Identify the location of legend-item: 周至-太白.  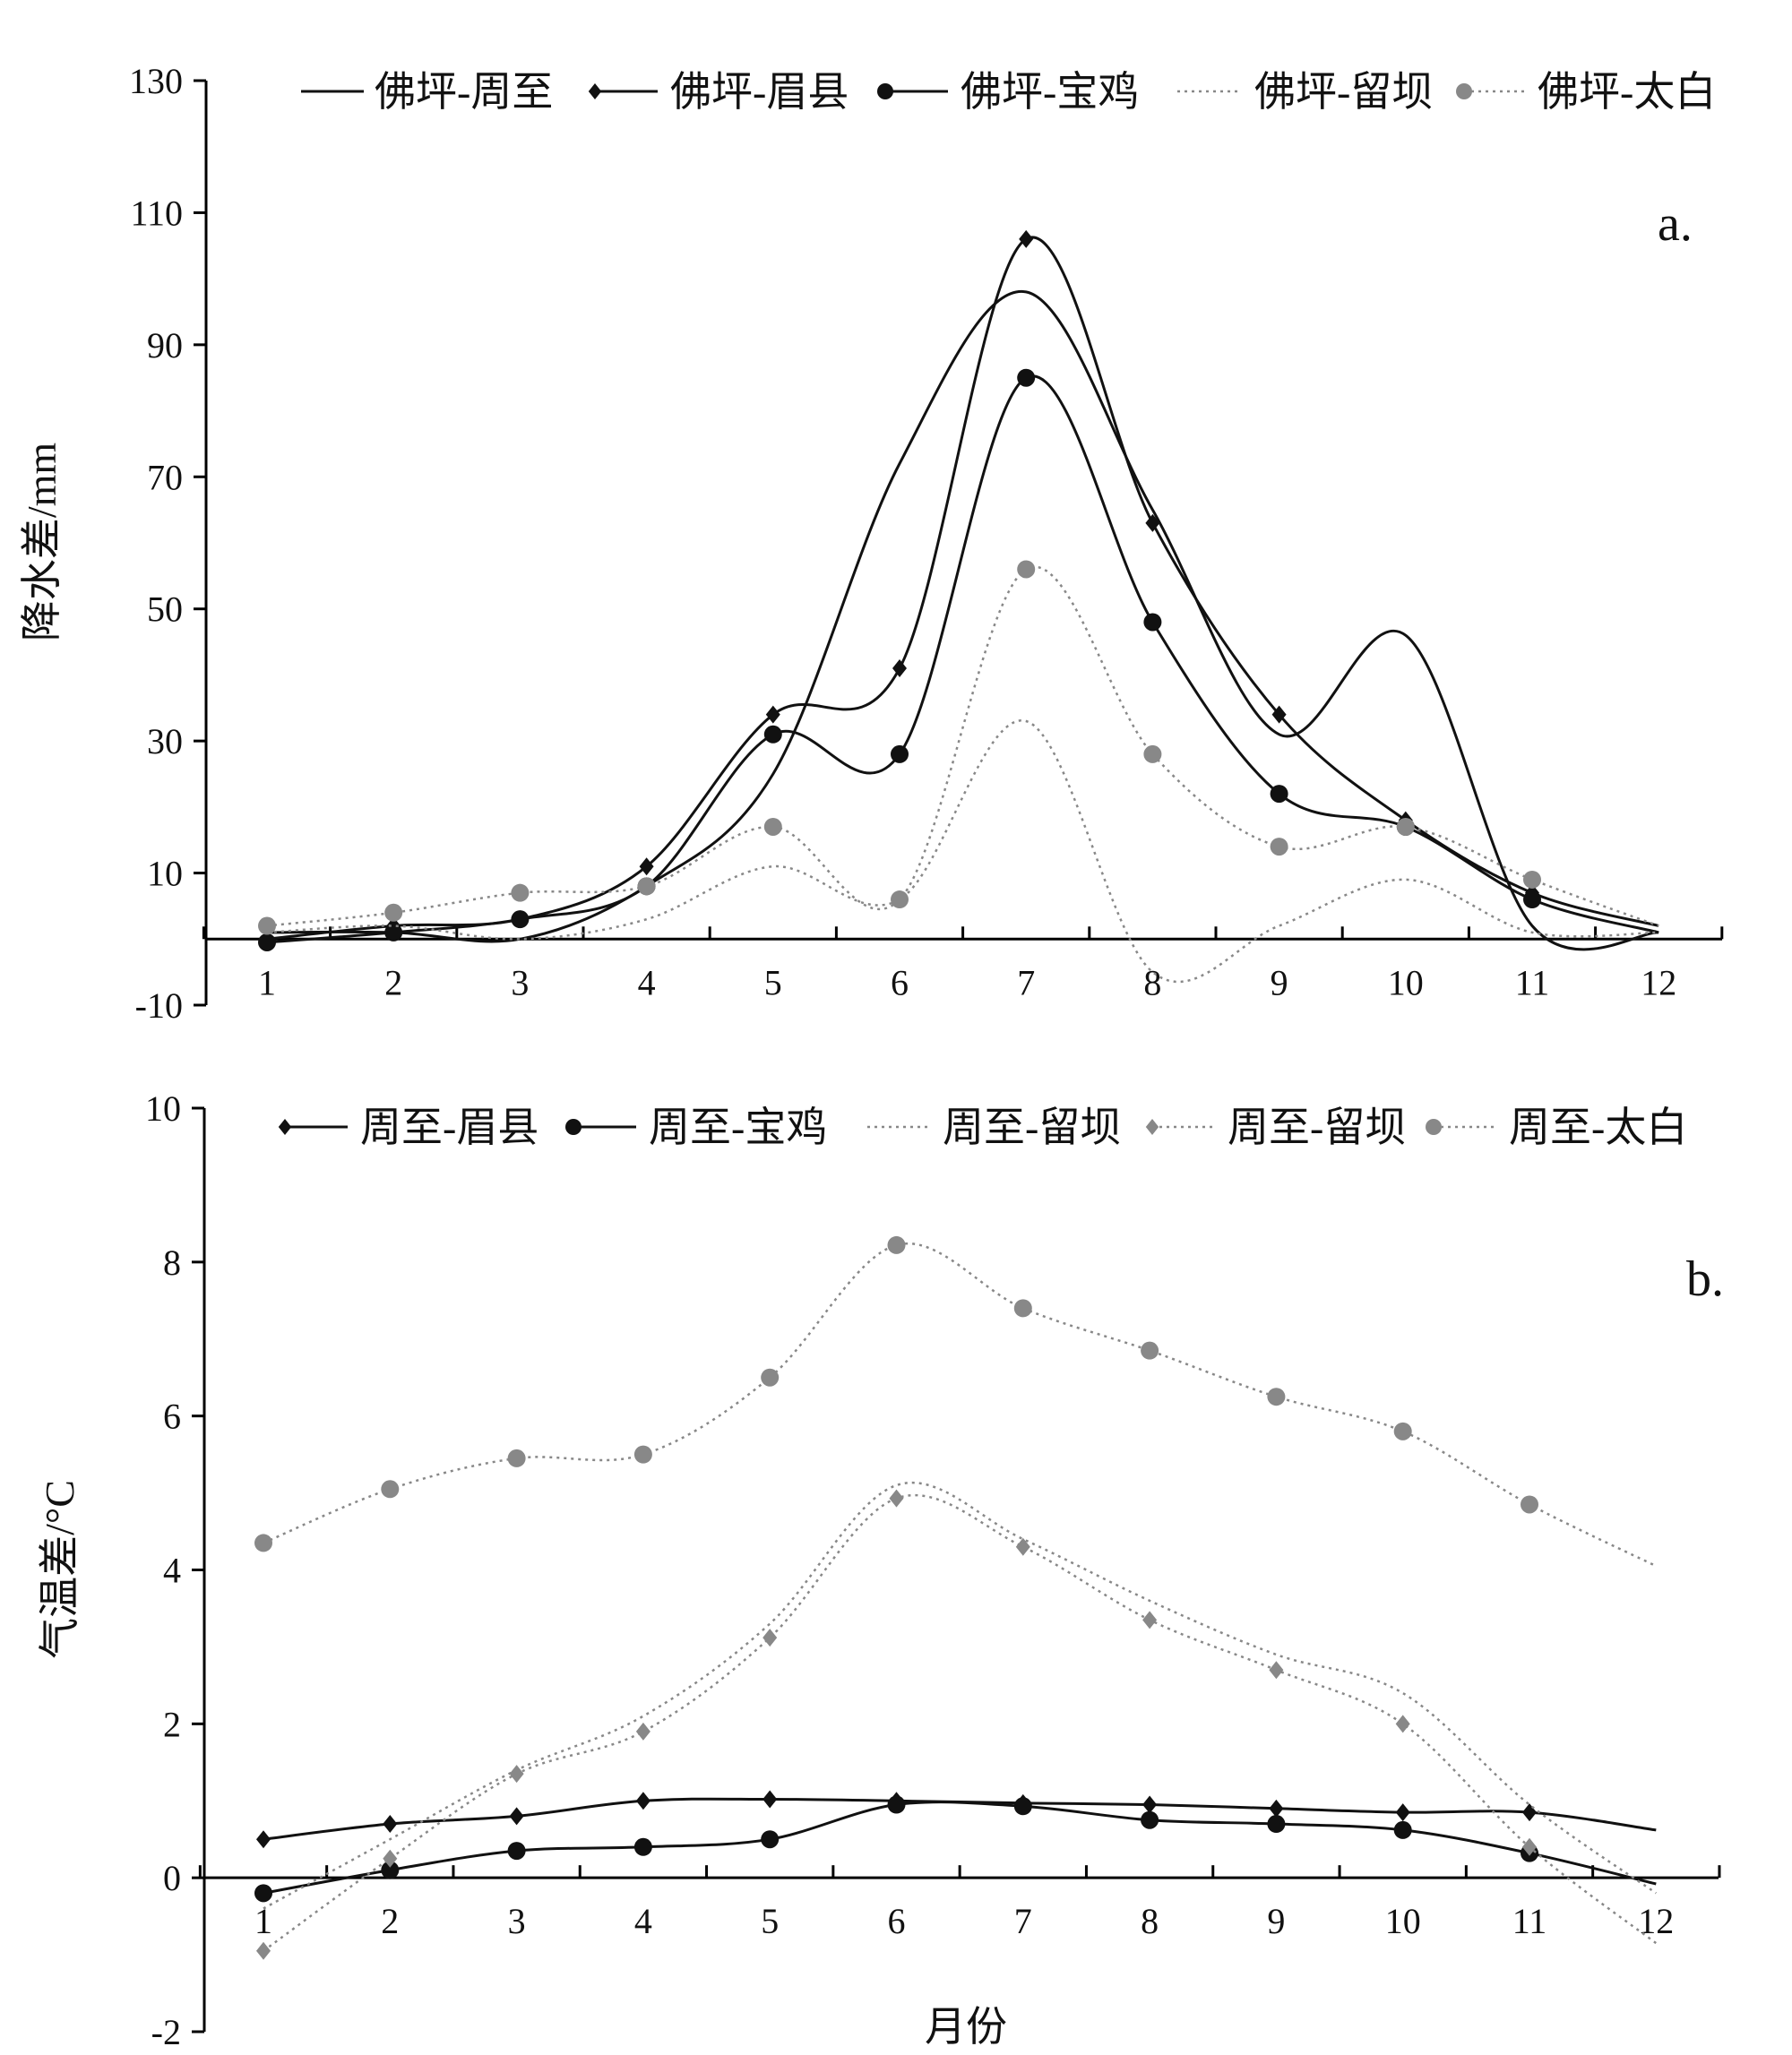
(1557, 1128).